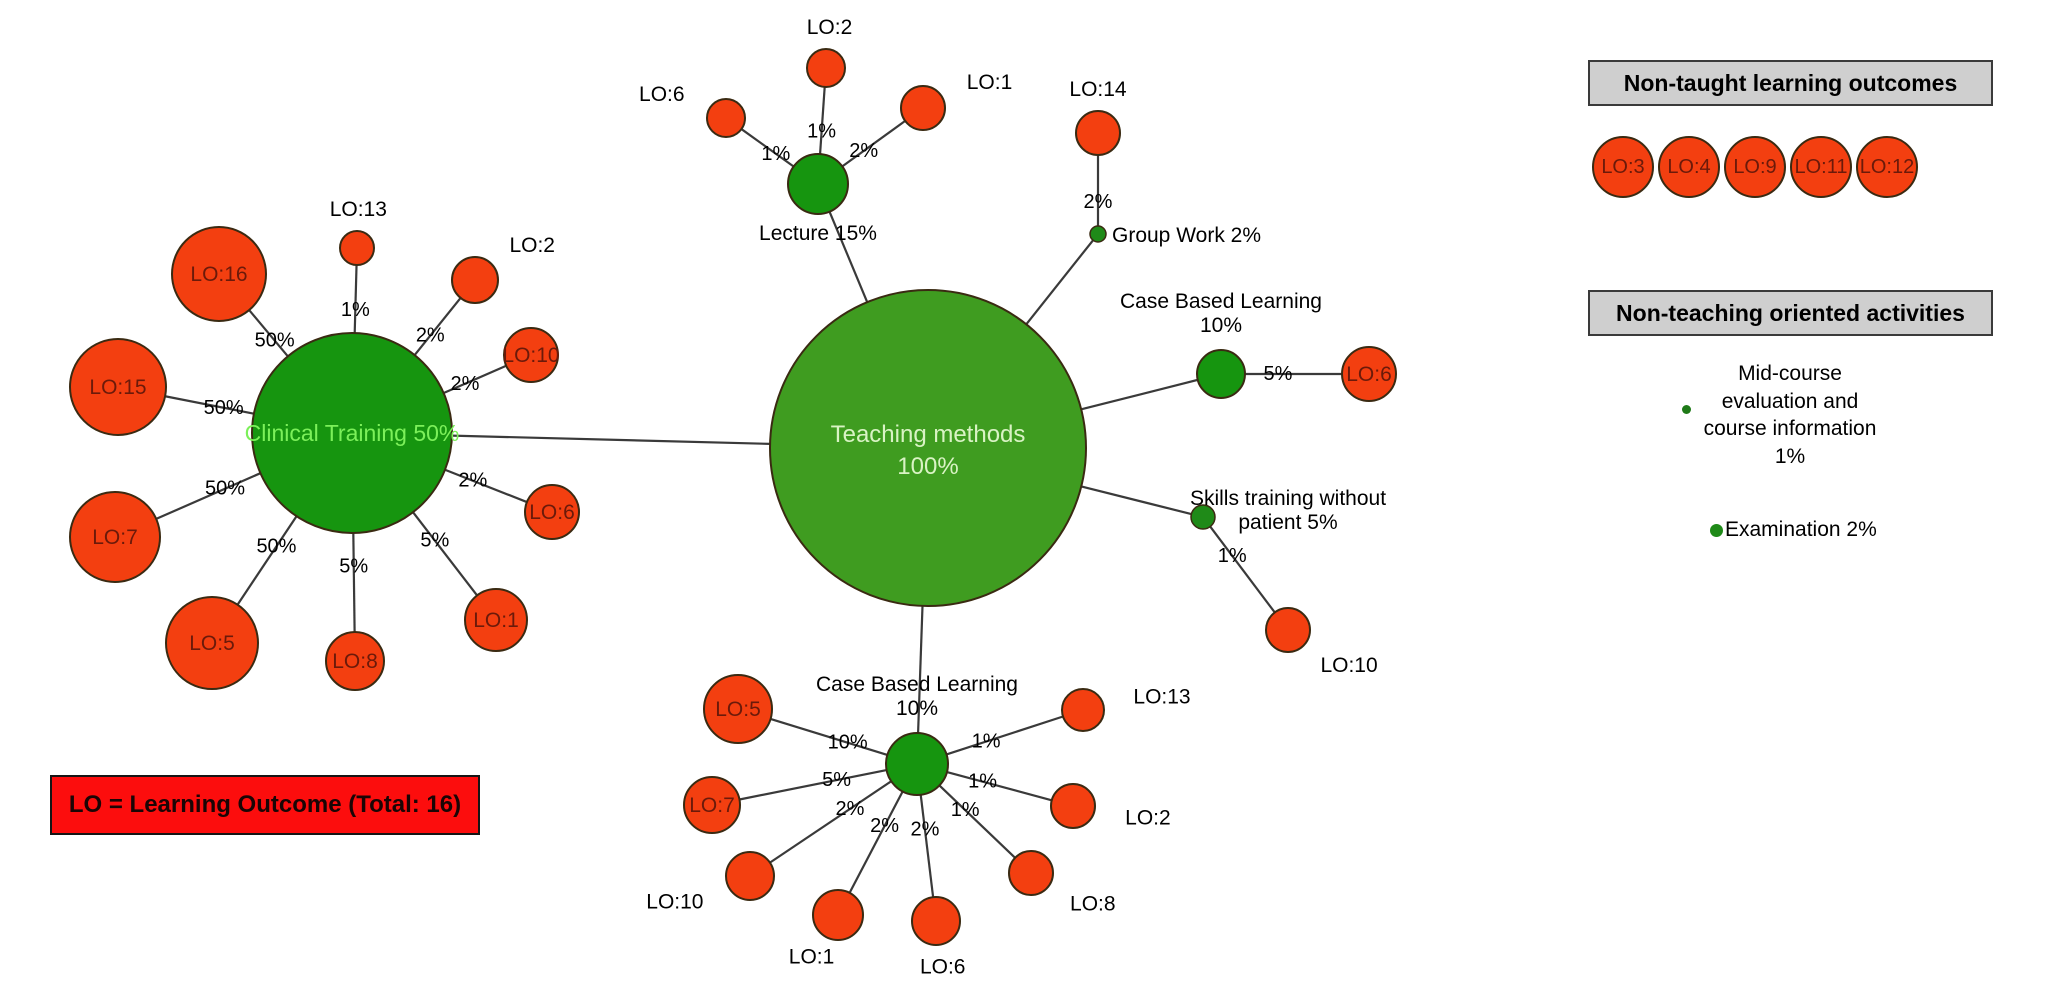  What do you see at coordinates (917, 708) in the screenshot?
I see `method-node-seminar-label-2: 10%` at bounding box center [917, 708].